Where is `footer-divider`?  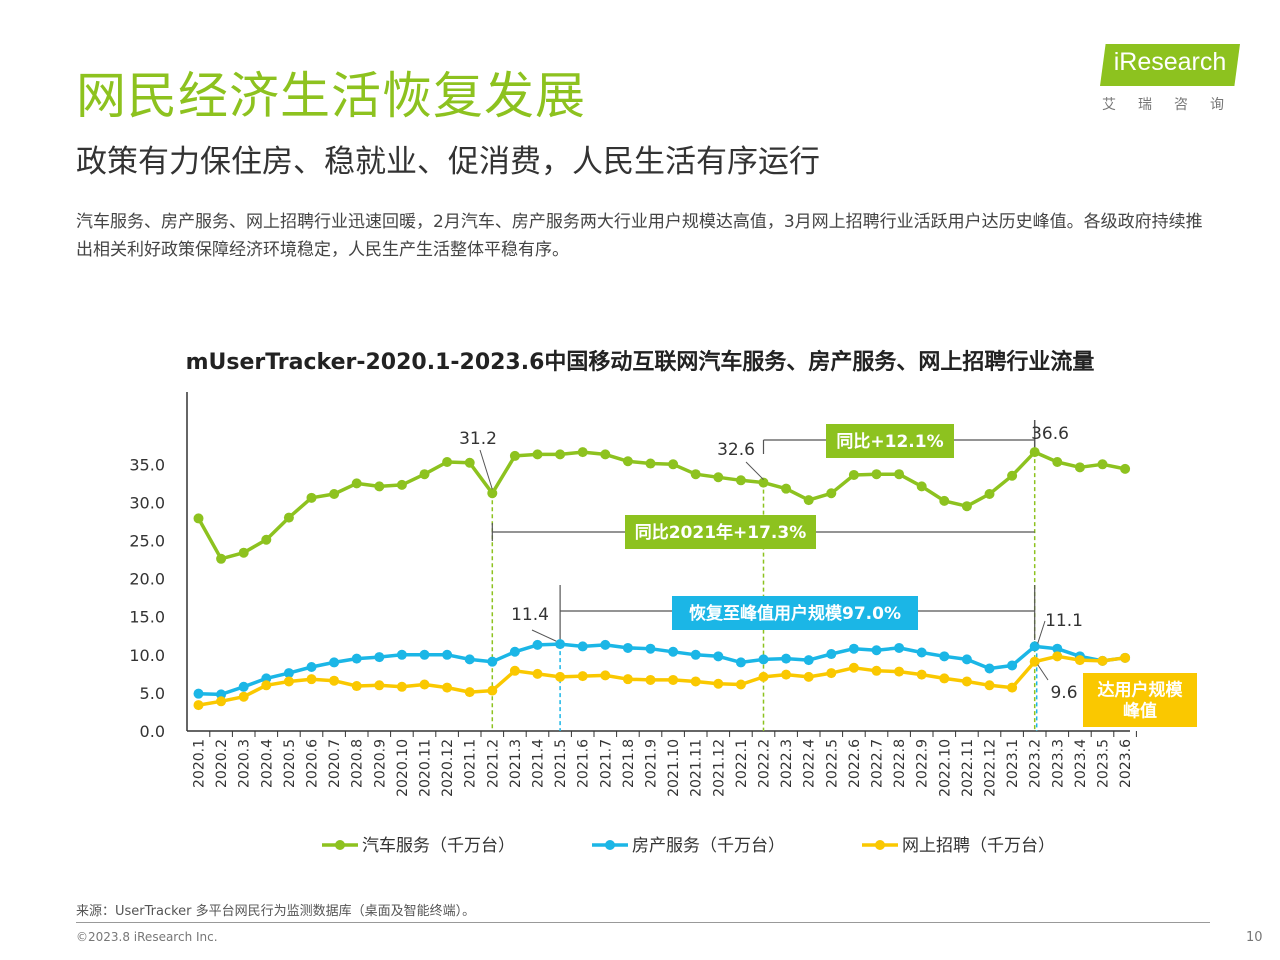
footer-divider is located at coordinates (643, 922).